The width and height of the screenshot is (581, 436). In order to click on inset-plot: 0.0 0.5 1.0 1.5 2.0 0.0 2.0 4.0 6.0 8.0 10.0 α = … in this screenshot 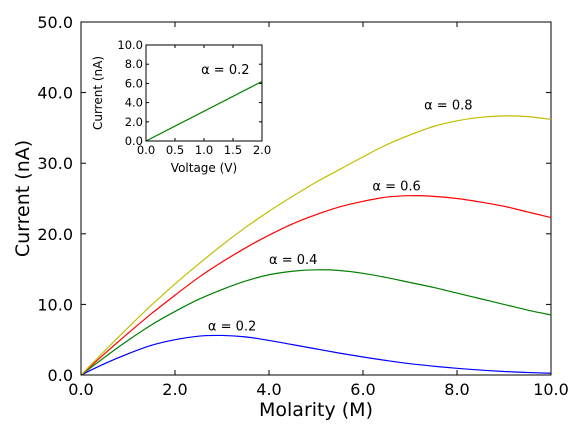, I will do `click(181, 106)`.